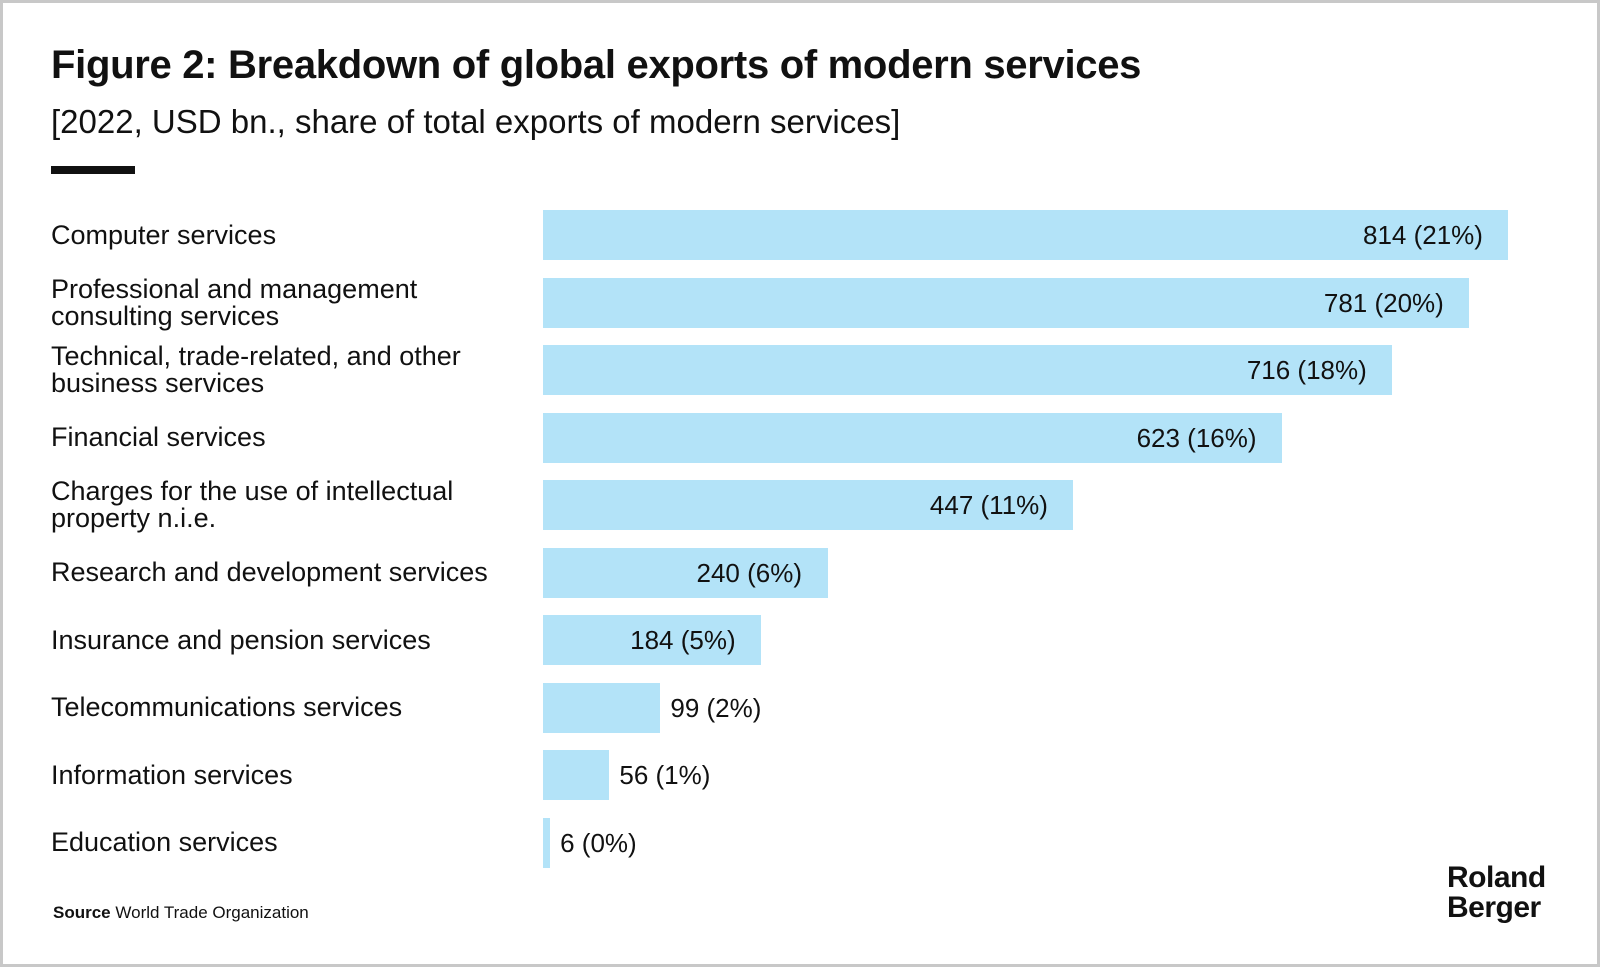 The width and height of the screenshot is (1600, 967). I want to click on value-label: 184 (5%), so click(683, 640).